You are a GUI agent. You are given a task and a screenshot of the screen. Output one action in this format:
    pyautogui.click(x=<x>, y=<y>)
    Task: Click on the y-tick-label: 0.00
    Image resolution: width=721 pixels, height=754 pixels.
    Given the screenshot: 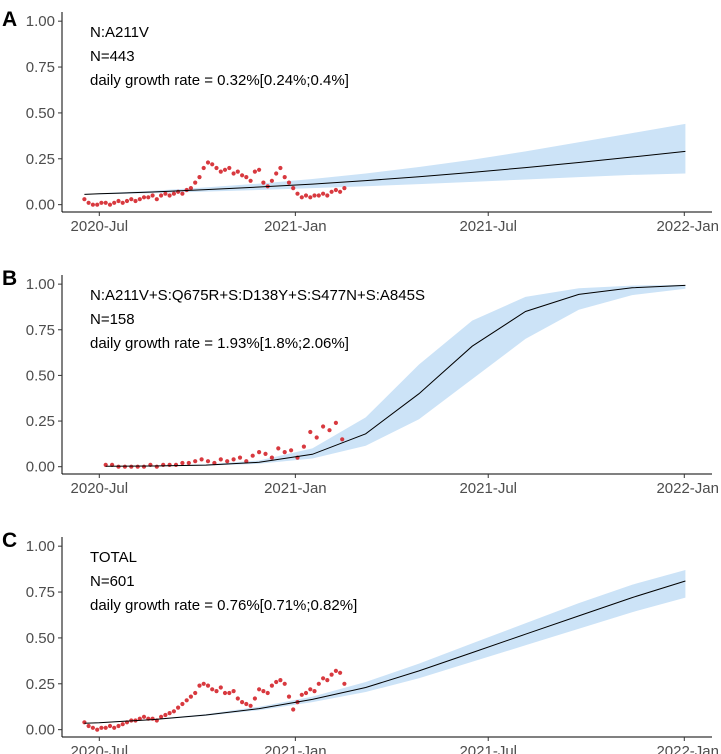 What is the action you would take?
    pyautogui.click(x=40, y=730)
    